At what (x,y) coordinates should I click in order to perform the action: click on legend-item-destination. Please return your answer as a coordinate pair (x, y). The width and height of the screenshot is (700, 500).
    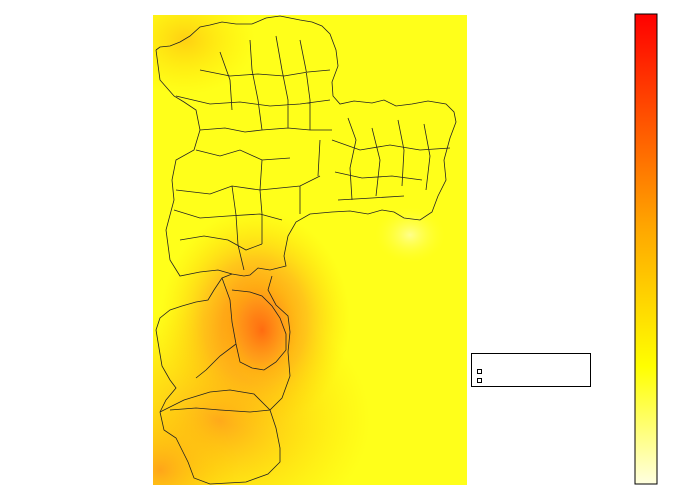
    Looking at the image, I should click on (482, 380).